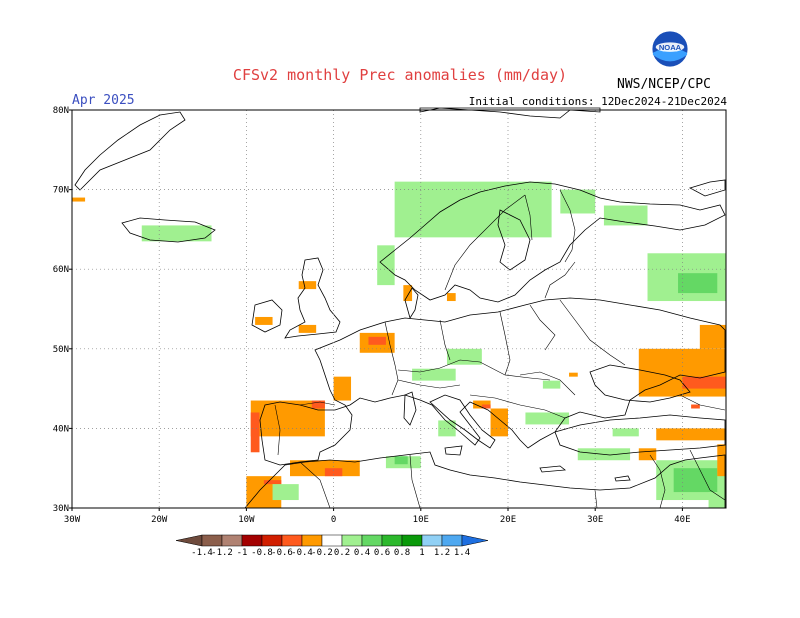 Image resolution: width=800 pixels, height=618 pixels. What do you see at coordinates (553, 469) in the screenshot?
I see `coastline-crete` at bounding box center [553, 469].